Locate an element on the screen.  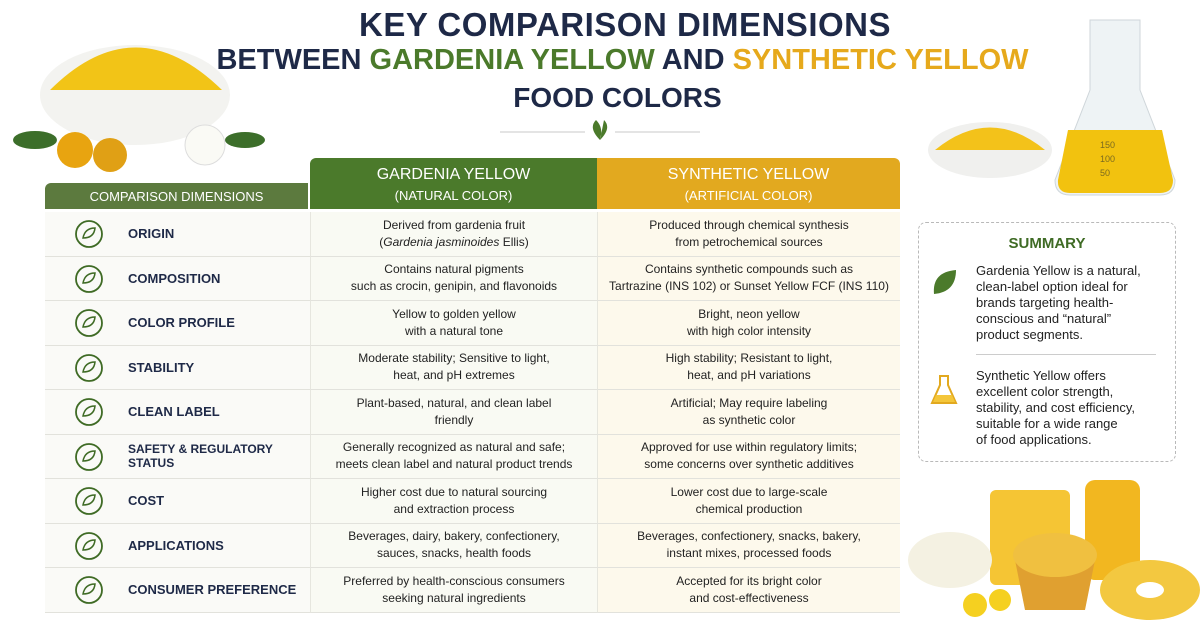
title-line-1: KEY COMPARISON DIMENSIONS is located at coordinates (624, 24).